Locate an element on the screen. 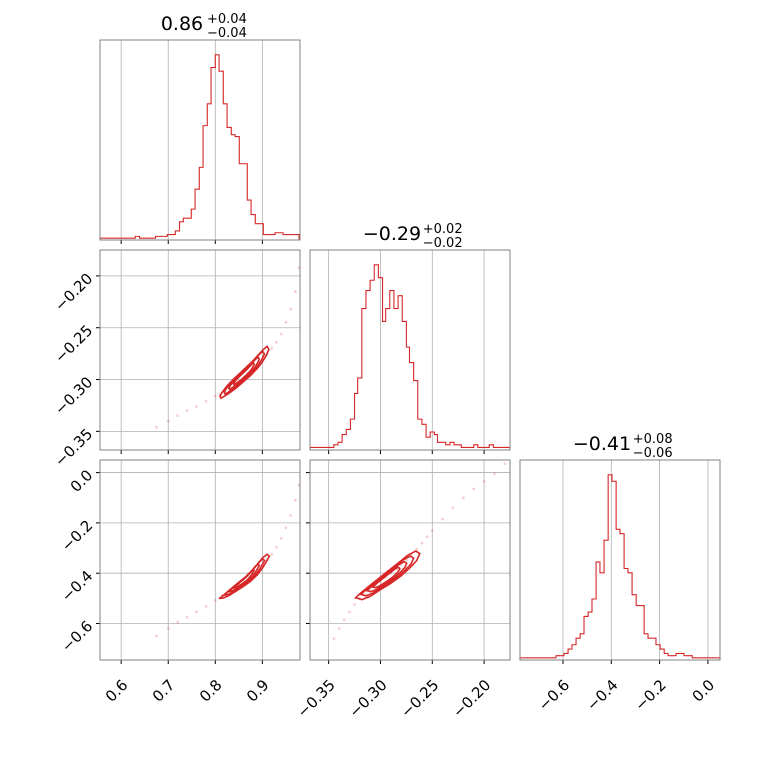 The width and height of the screenshot is (760, 760). panel-title: 0.86 is located at coordinates (182, 24).